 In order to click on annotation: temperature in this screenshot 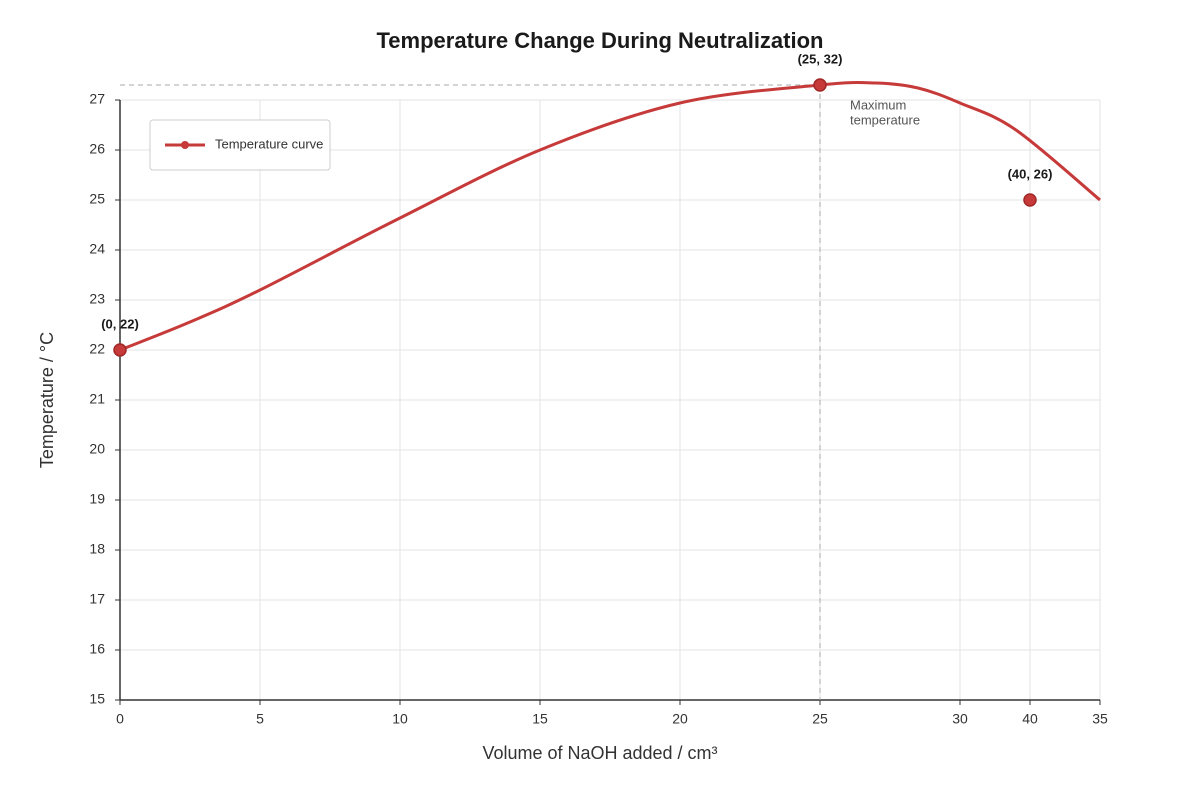, I will do `click(885, 119)`.